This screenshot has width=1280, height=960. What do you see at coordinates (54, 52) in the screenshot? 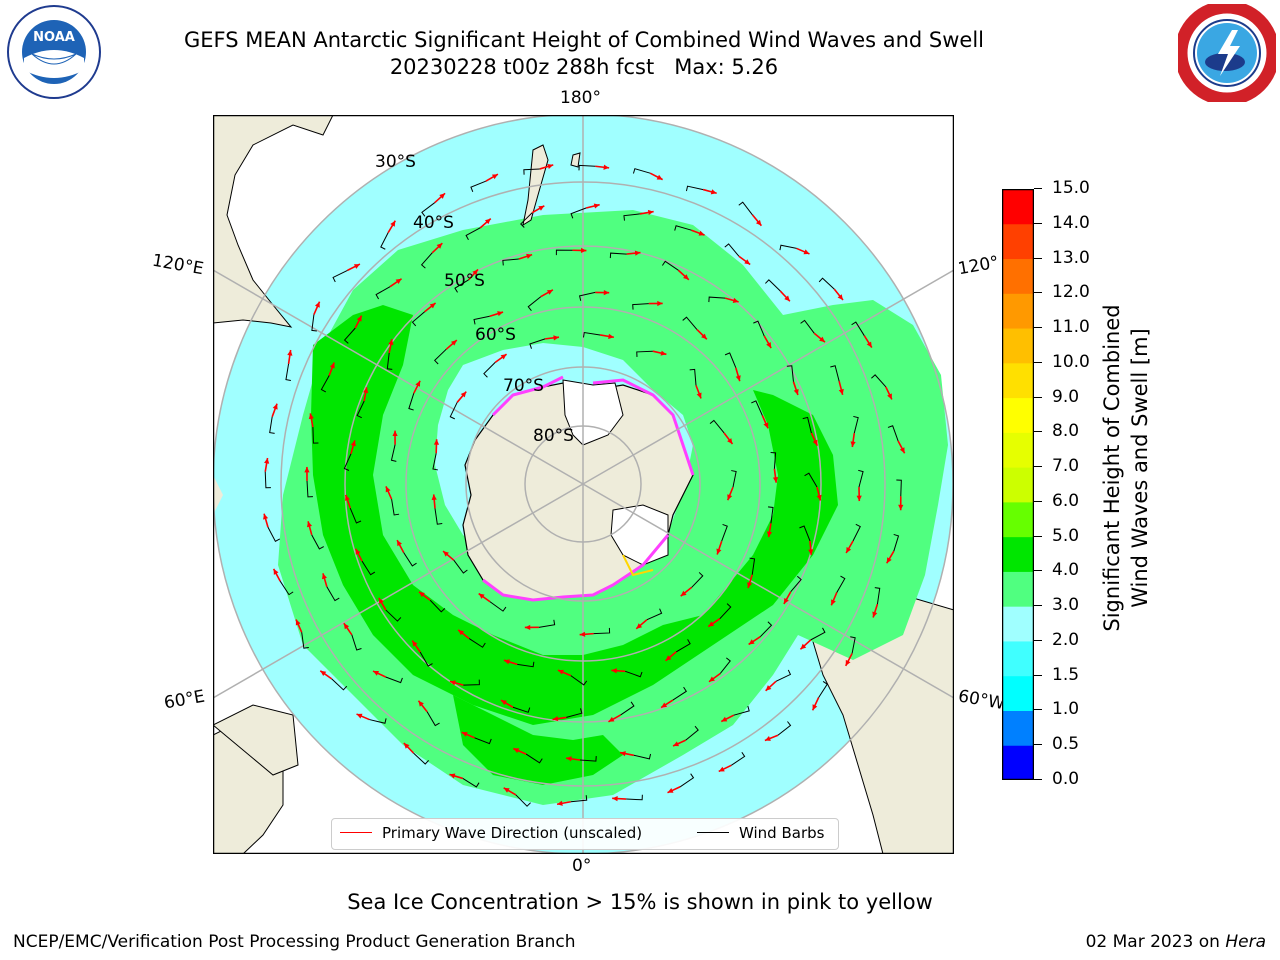
I see `noaa-logo: NOAA` at bounding box center [54, 52].